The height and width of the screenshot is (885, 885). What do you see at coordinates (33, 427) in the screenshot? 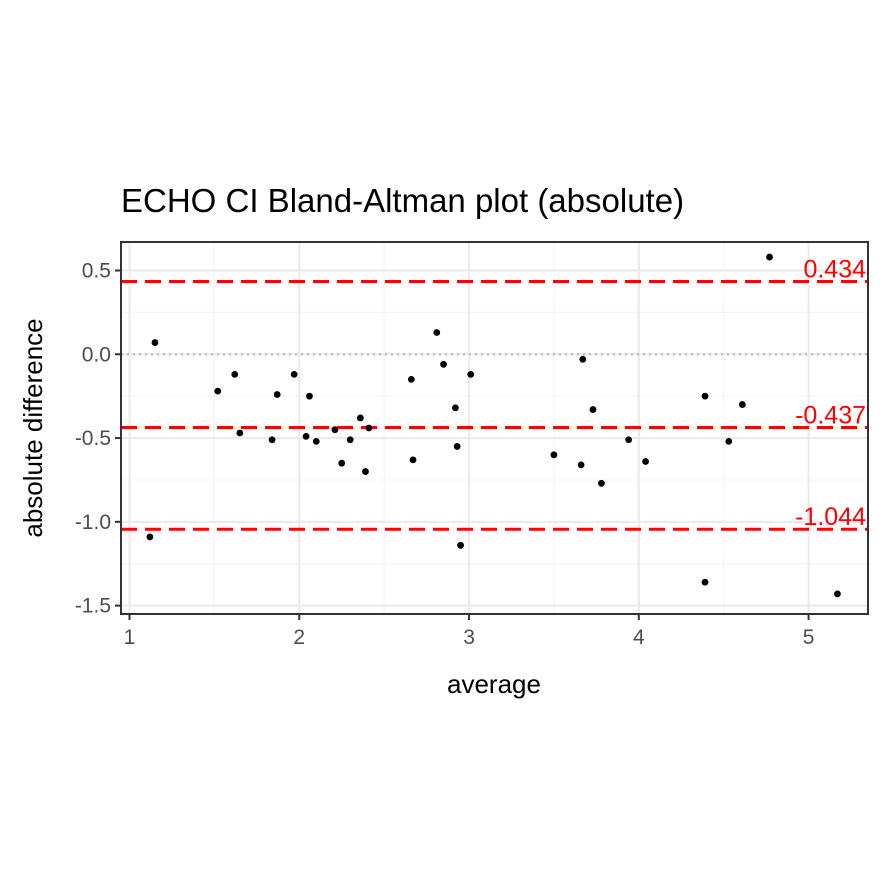
I see `y-axis-title: absolute difference` at bounding box center [33, 427].